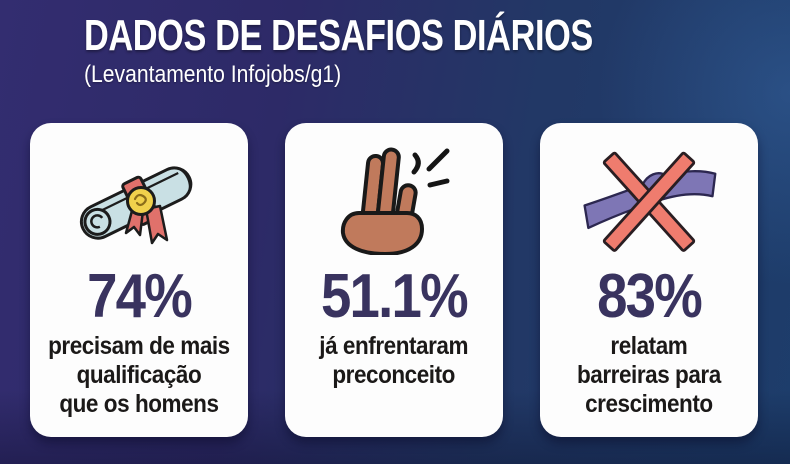 This screenshot has height=464, width=790. Describe the element at coordinates (213, 75) in the screenshot. I see `page-subtitle: (Levantamento Infojobs/g1)` at that location.